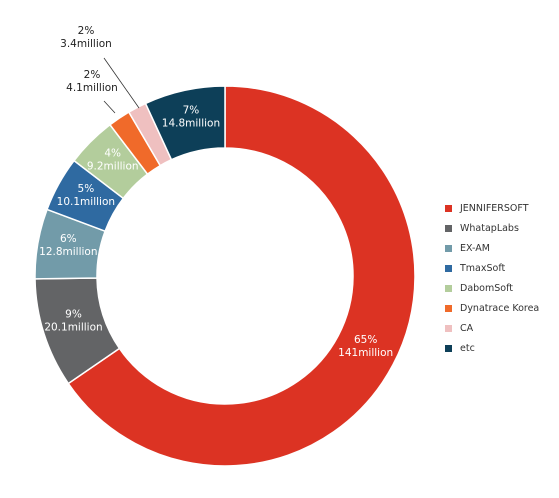 The width and height of the screenshot is (559, 498). I want to click on legend-label: WhatapLabs, so click(489, 228).